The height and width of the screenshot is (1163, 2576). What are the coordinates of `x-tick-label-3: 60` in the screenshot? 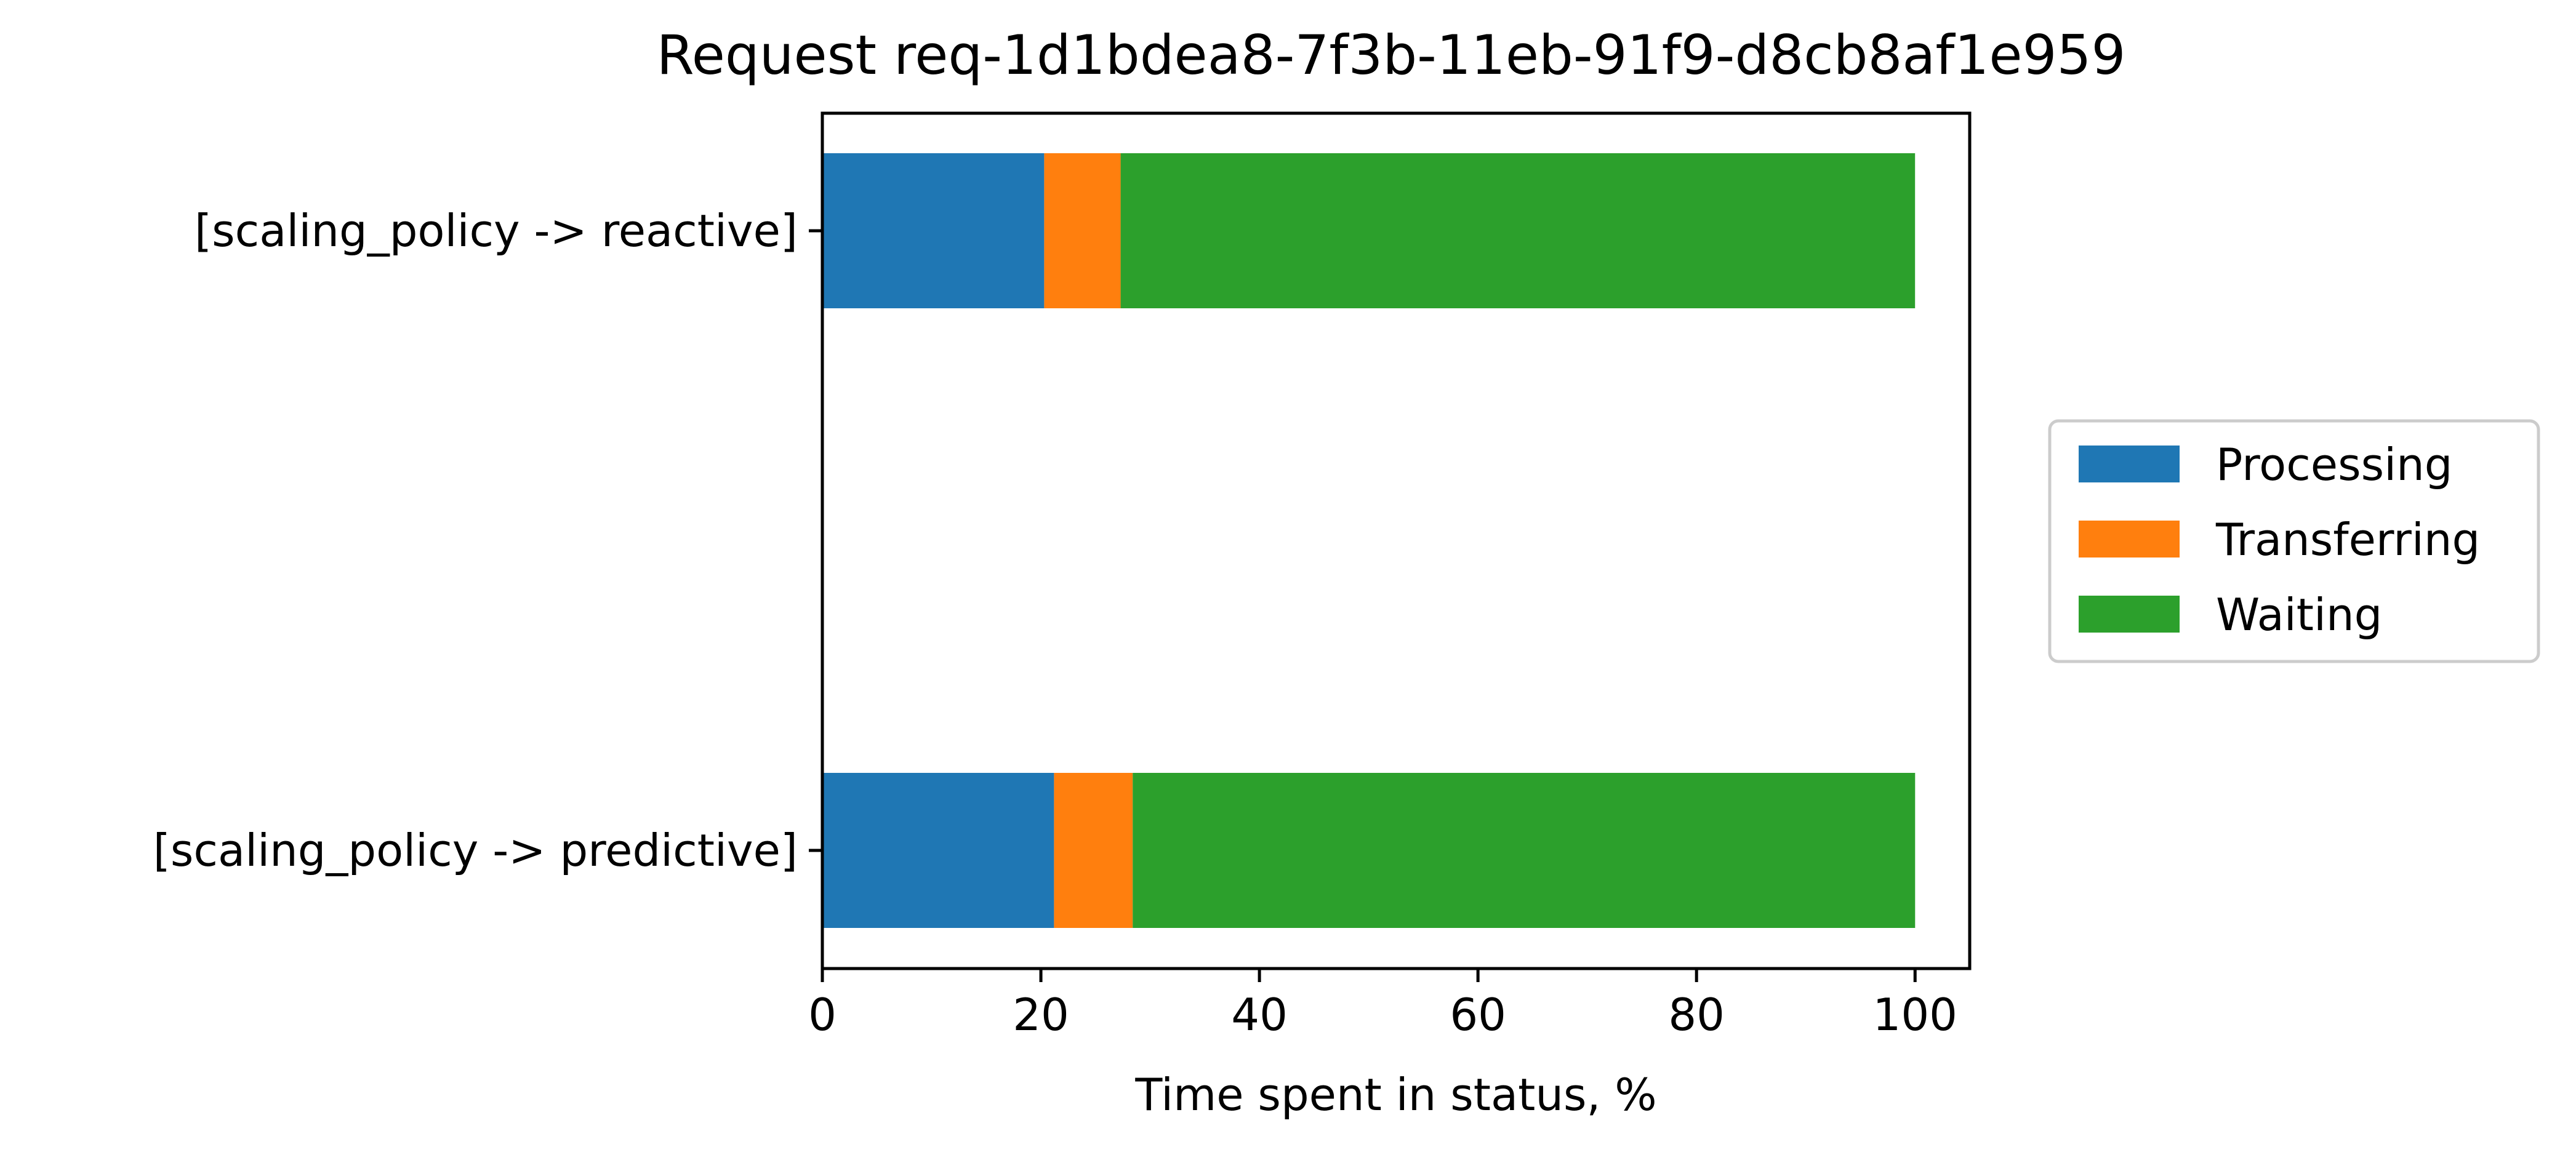 It's located at (1478, 1015).